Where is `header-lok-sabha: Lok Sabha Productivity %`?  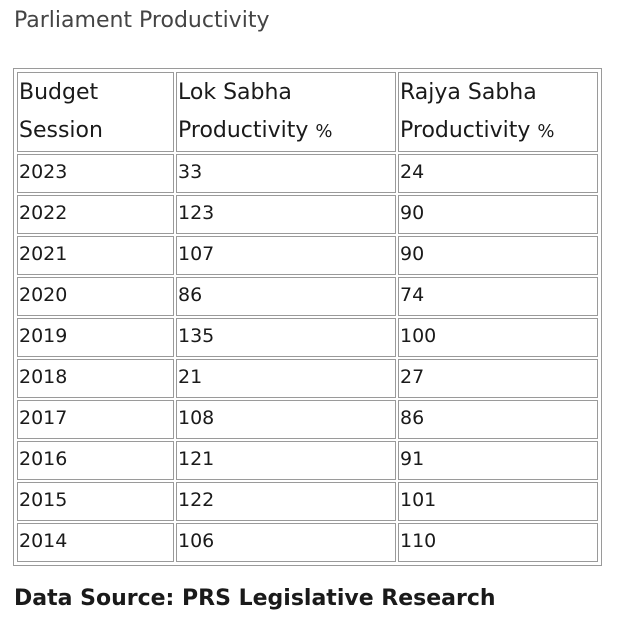 header-lok-sabha: Lok Sabha Productivity % is located at coordinates (286, 112).